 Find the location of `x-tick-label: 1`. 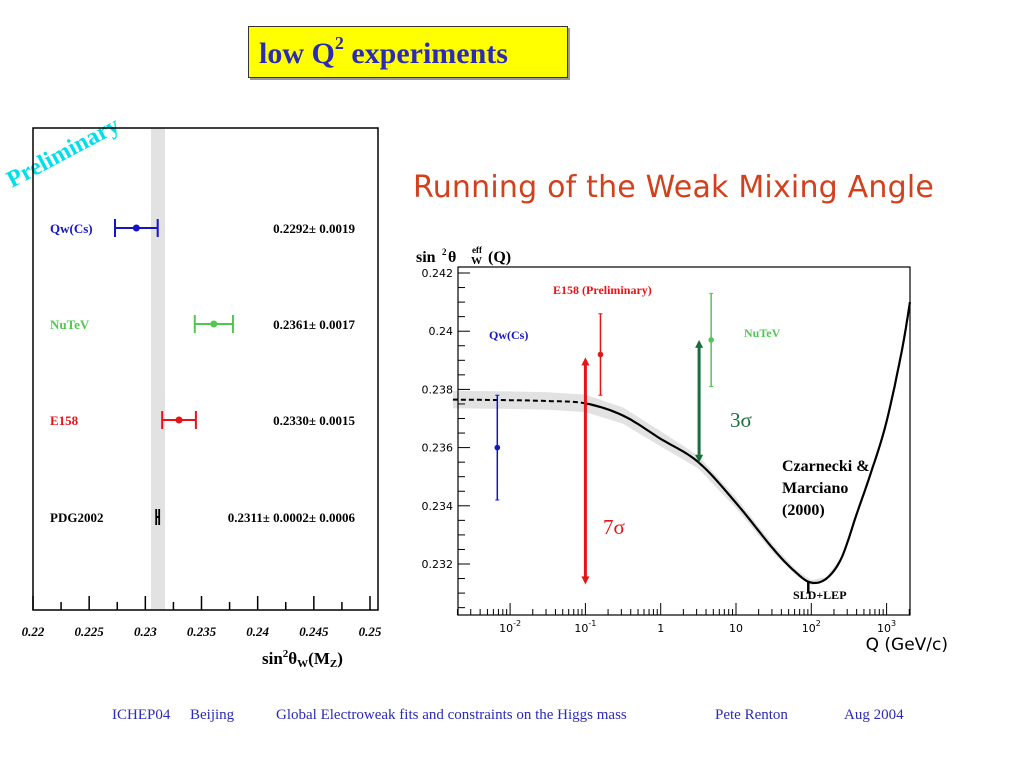

x-tick-label: 1 is located at coordinates (660, 628).